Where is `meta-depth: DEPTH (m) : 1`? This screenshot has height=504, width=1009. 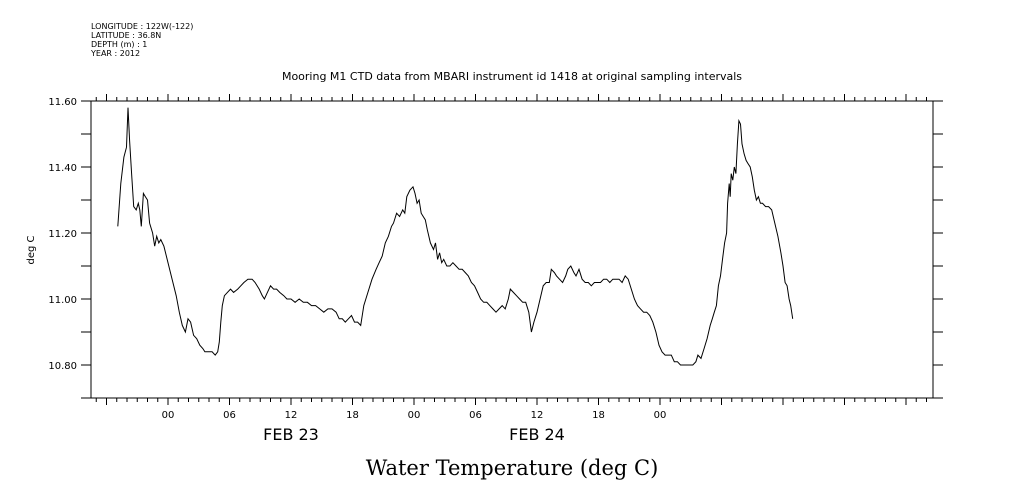 meta-depth: DEPTH (m) : 1 is located at coordinates (119, 44).